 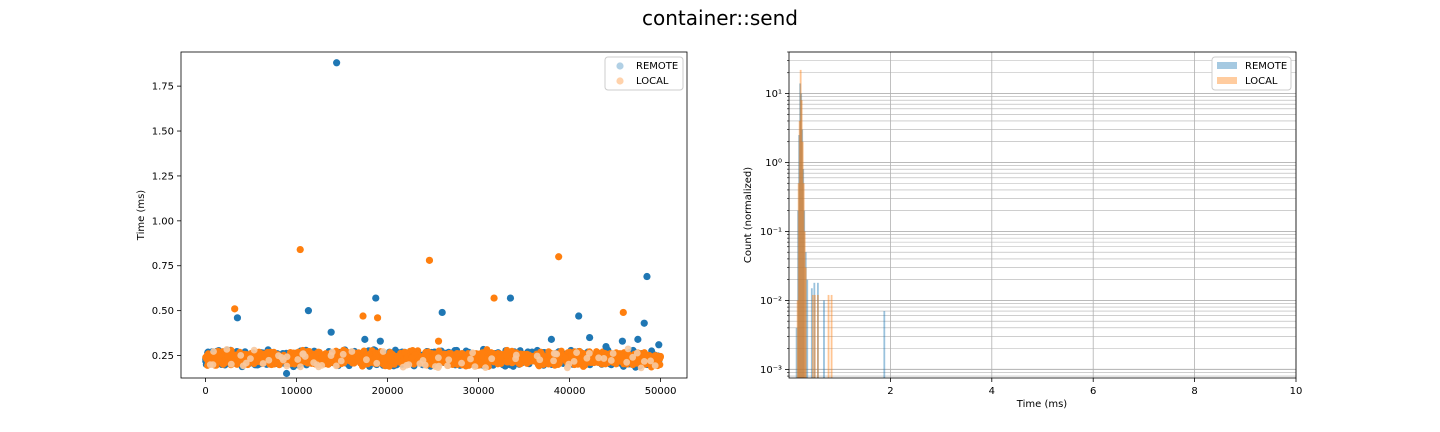 What do you see at coordinates (163, 87) in the screenshot?
I see `scatter-y-tick-label: 1.75` at bounding box center [163, 87].